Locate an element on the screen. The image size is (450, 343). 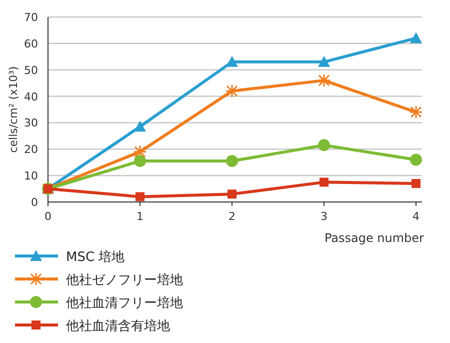
x-tick-label: 1 is located at coordinates (140, 216).